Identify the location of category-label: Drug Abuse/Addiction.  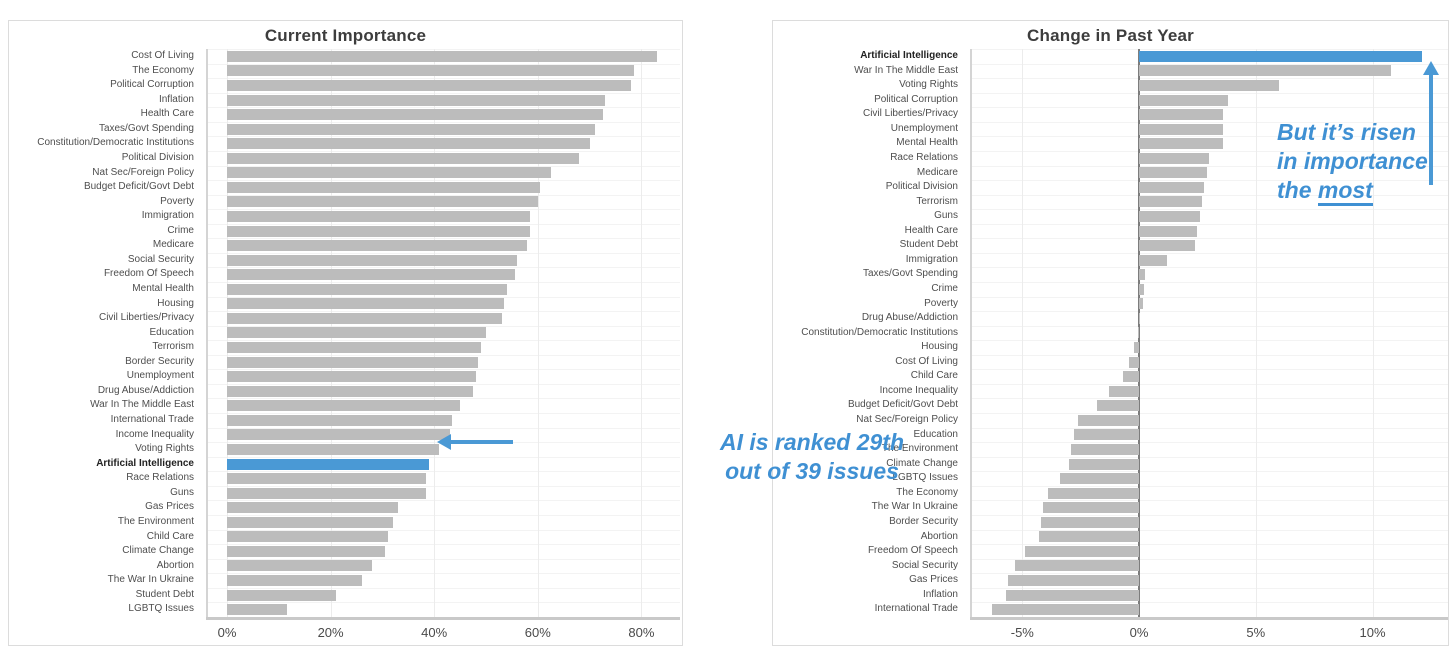
(909, 318).